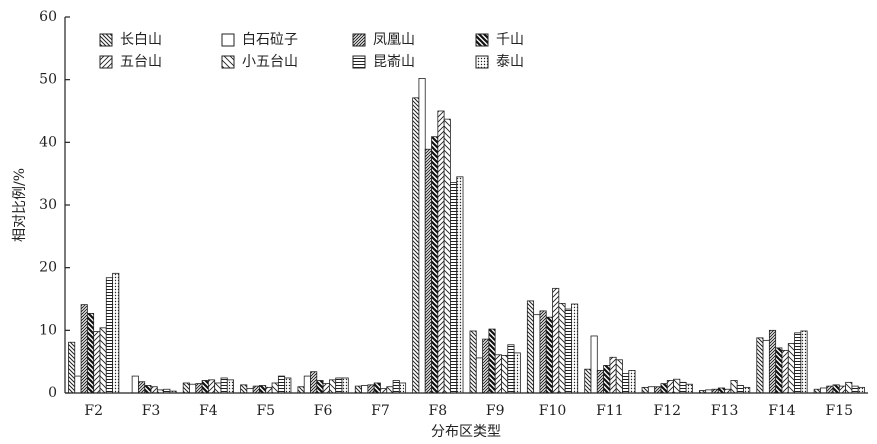 This screenshot has height=444, width=877. Describe the element at coordinates (208, 411) in the screenshot. I see `x-tick-label: F4` at that location.